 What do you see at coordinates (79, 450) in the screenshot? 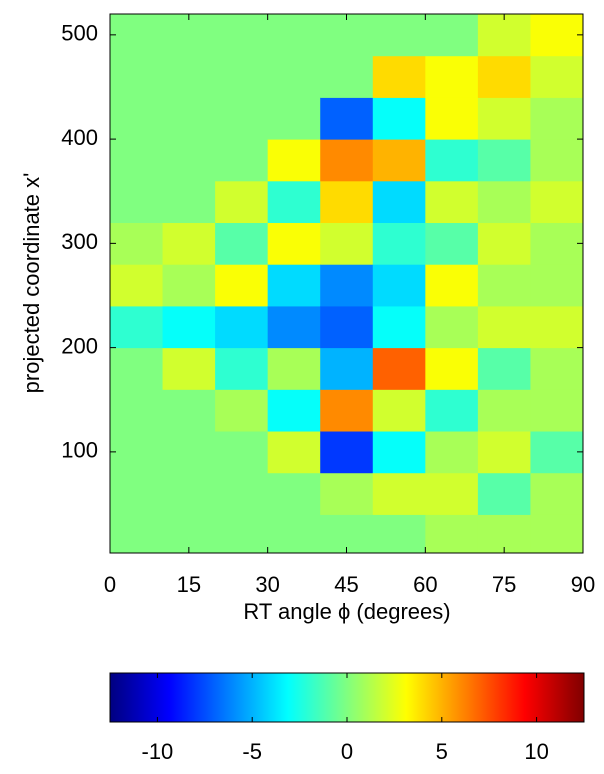
I see `y-tick-label: 100` at bounding box center [79, 450].